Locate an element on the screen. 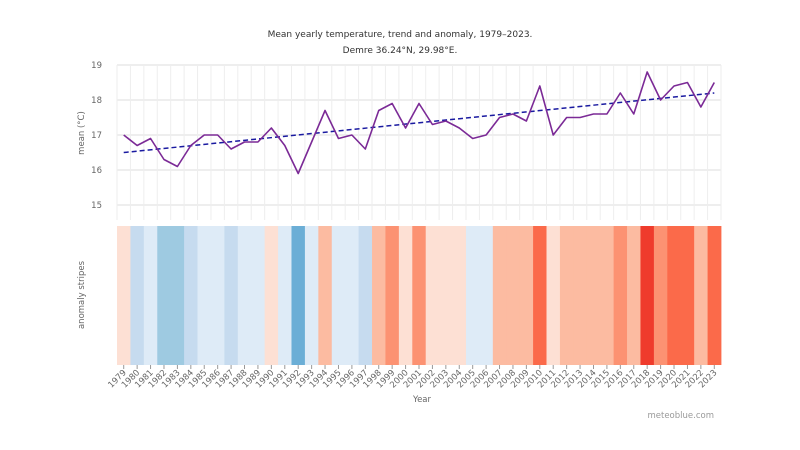 The width and height of the screenshot is (800, 450). y-tick-label: 17 is located at coordinates (96, 136).